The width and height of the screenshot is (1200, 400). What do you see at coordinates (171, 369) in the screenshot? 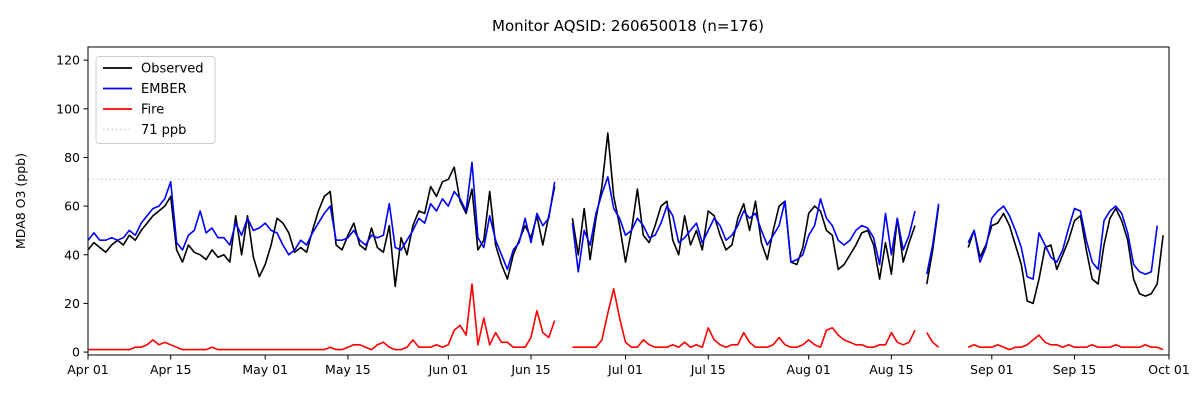
I see `x-tick-label: Apr 15` at bounding box center [171, 369].